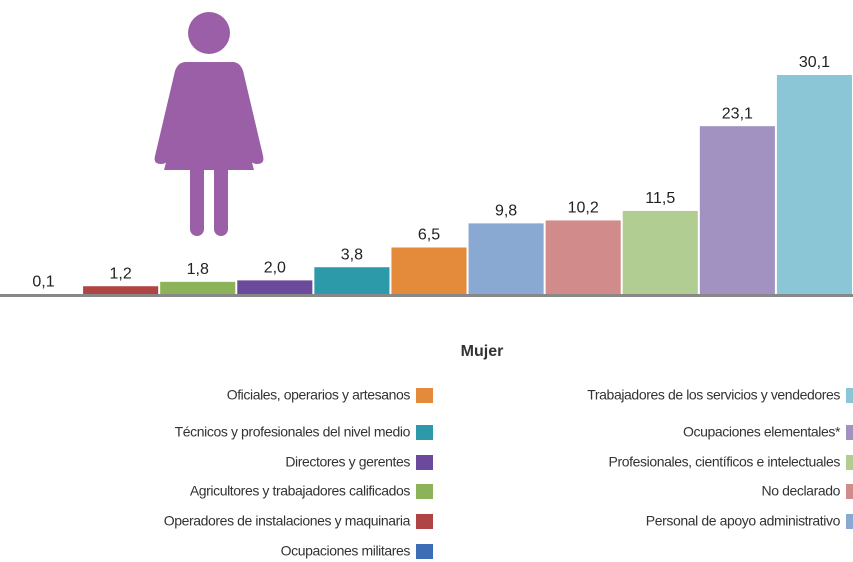 The width and height of the screenshot is (853, 562). What do you see at coordinates (300, 491) in the screenshot?
I see `legend-label: Agricultores y trabajadores calificados` at bounding box center [300, 491].